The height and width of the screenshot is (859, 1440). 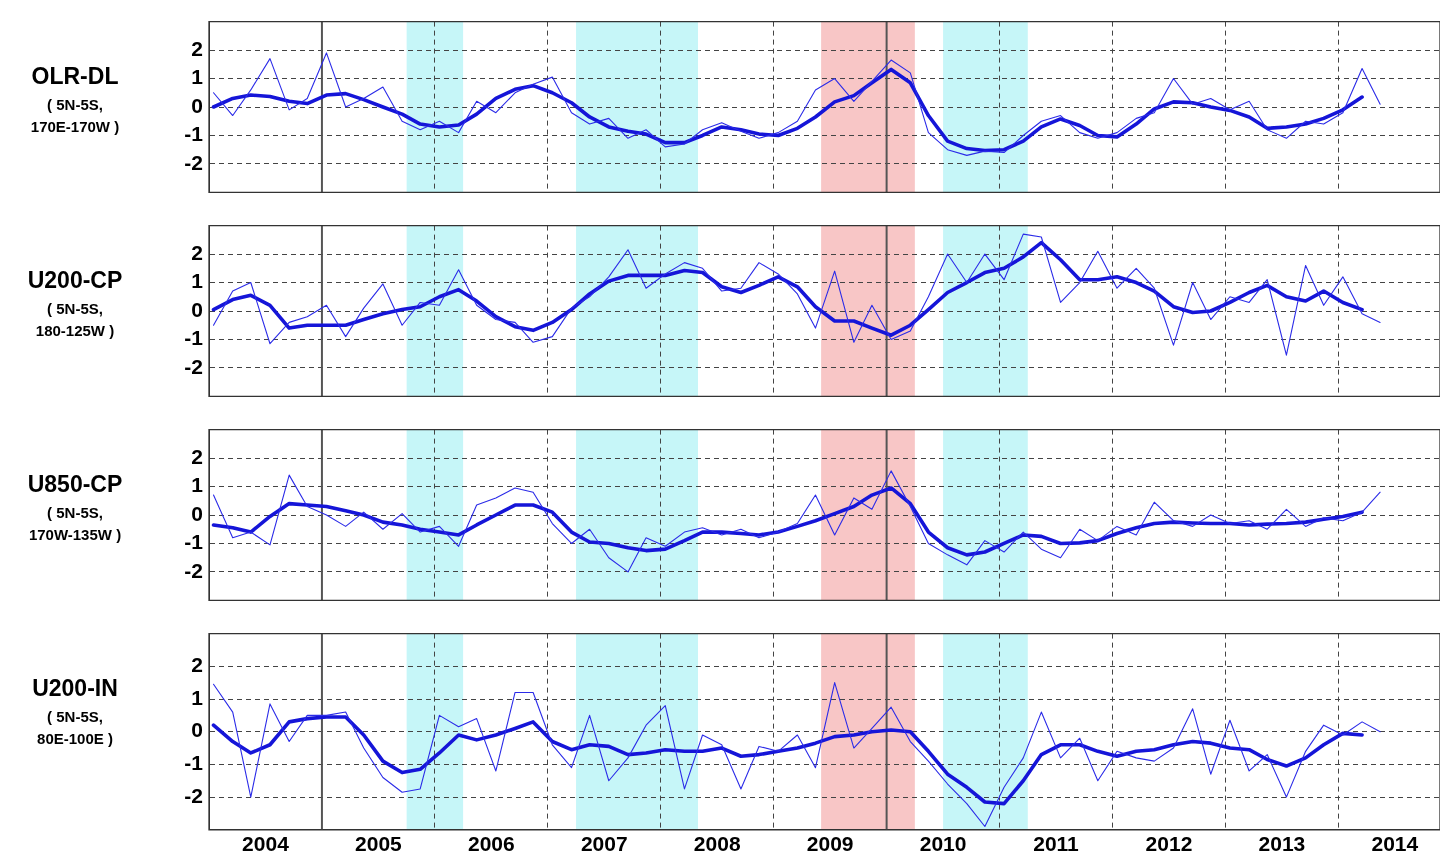 What do you see at coordinates (379, 844) in the screenshot?
I see `x-tick-label: 2005` at bounding box center [379, 844].